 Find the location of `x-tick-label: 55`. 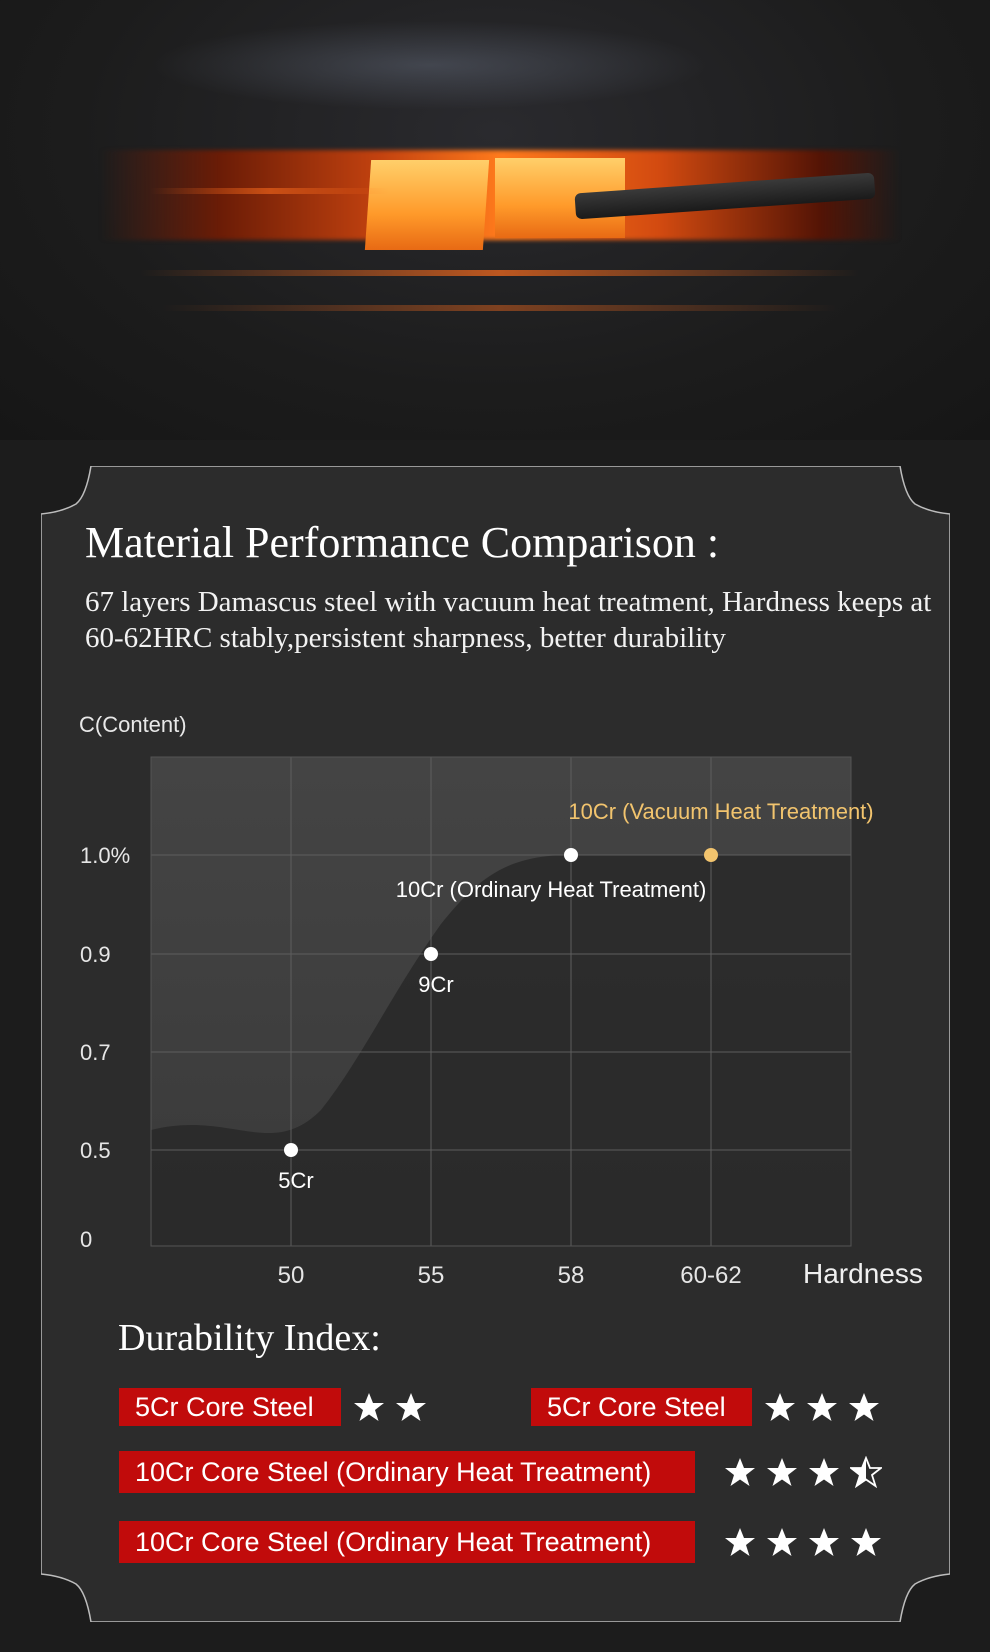

x-tick-label: 55 is located at coordinates (431, 1275).